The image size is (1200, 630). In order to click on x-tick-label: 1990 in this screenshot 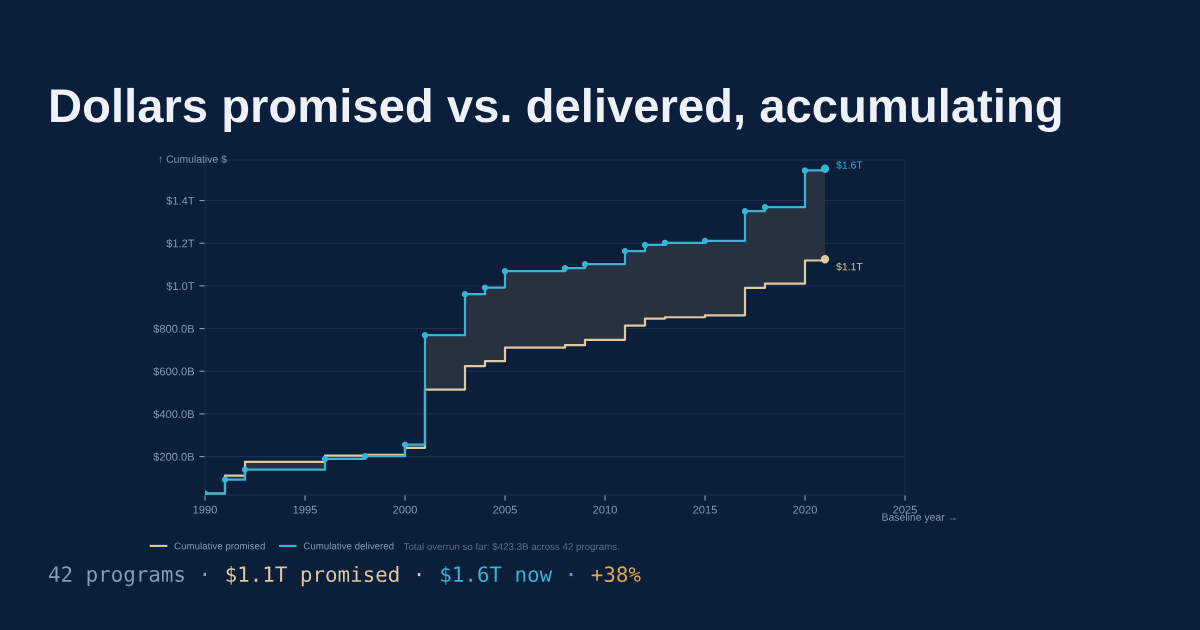, I will do `click(205, 509)`.